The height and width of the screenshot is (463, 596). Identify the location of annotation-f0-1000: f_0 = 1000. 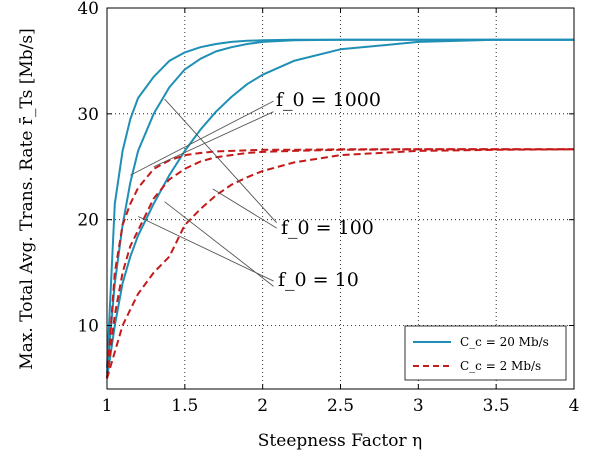
(328, 100).